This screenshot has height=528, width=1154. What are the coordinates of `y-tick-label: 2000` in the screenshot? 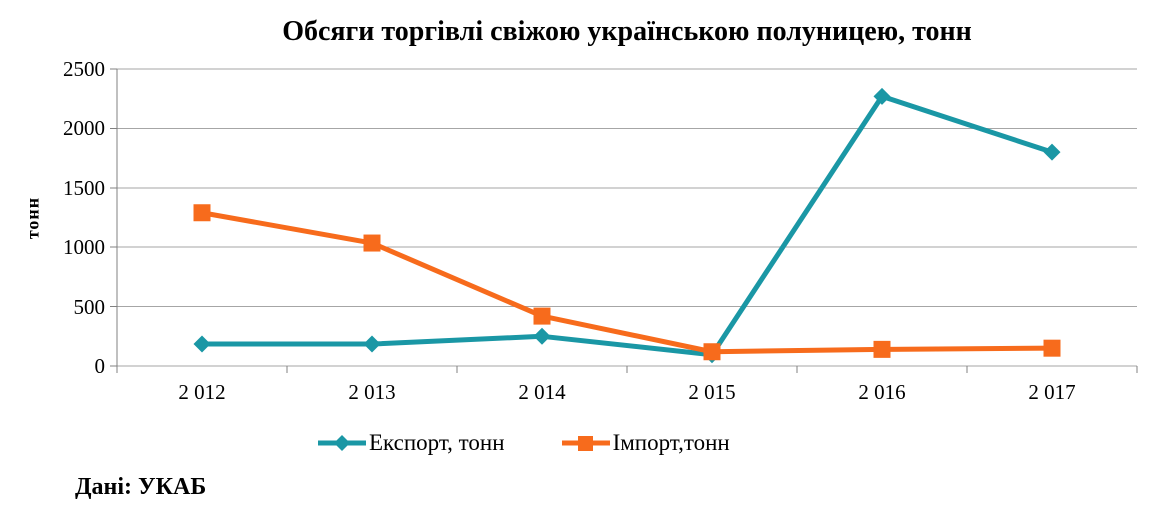 It's located at (84, 128).